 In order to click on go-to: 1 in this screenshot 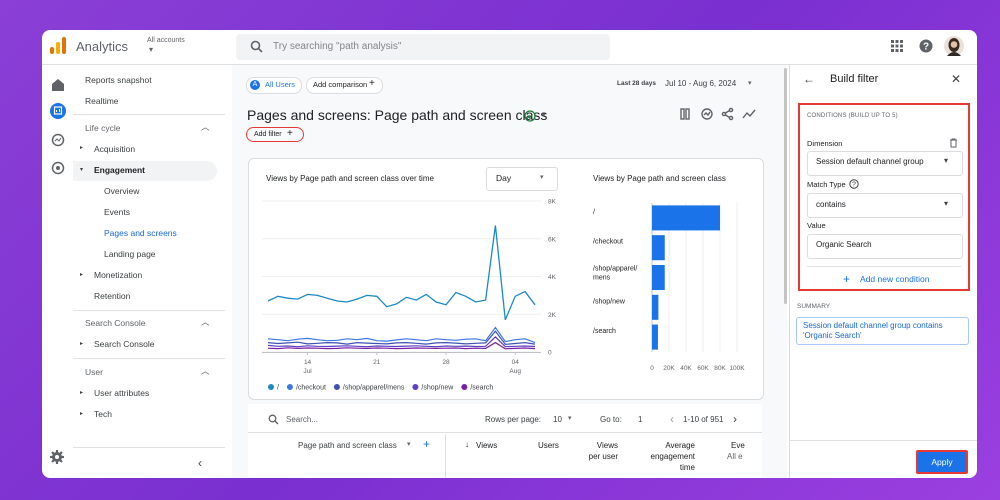, I will do `click(640, 419)`.